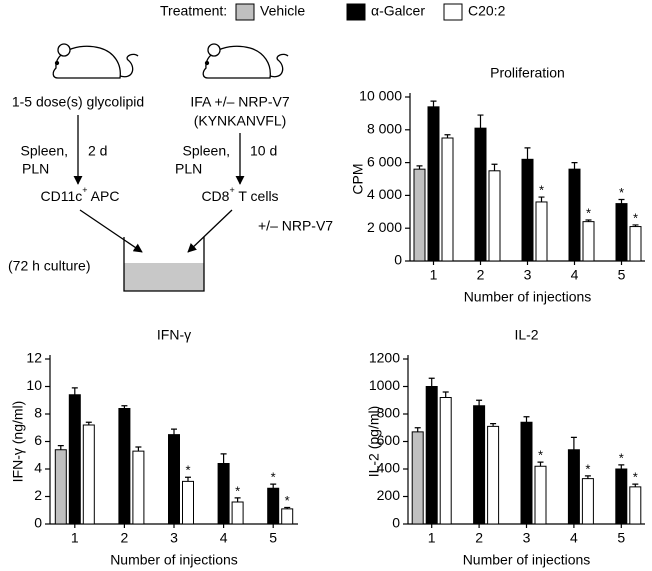 The height and width of the screenshot is (571, 652). Describe the element at coordinates (389, 468) in the screenshot. I see `y-tick-label: 400` at that location.